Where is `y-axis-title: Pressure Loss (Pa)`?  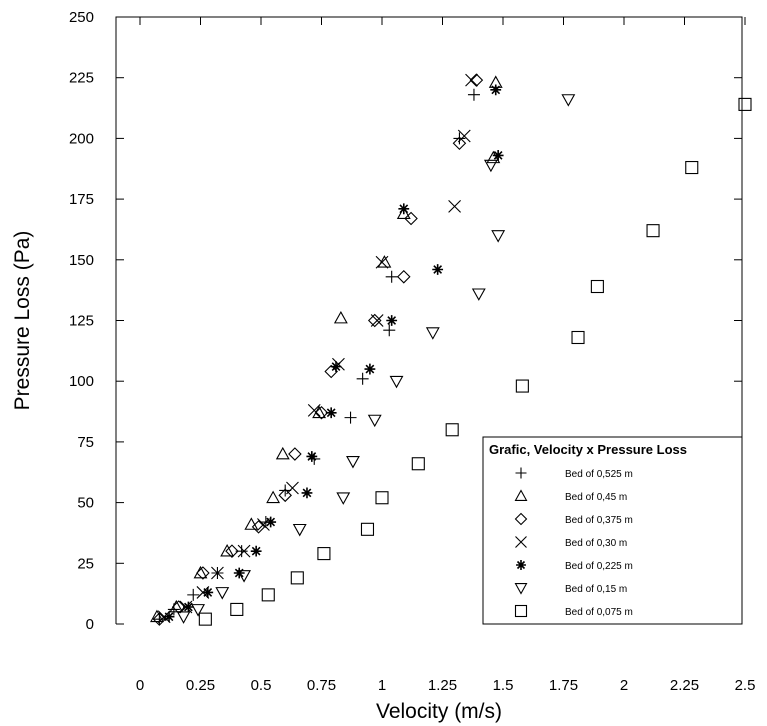 y-axis-title: Pressure Loss (Pa) is located at coordinates (22, 321).